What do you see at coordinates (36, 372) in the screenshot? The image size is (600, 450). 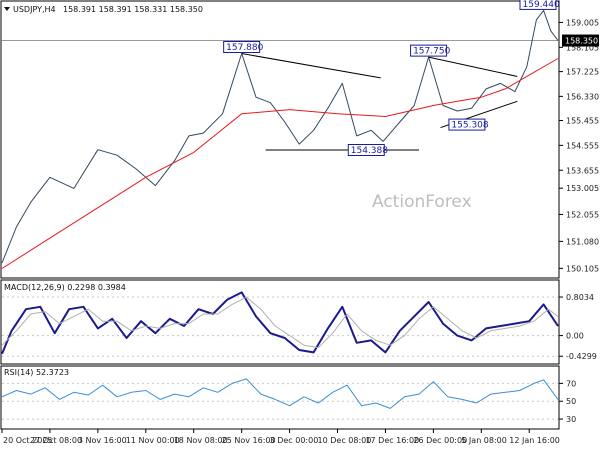 I see `rsi-title: RSI(14) 52.3723` at bounding box center [36, 372].